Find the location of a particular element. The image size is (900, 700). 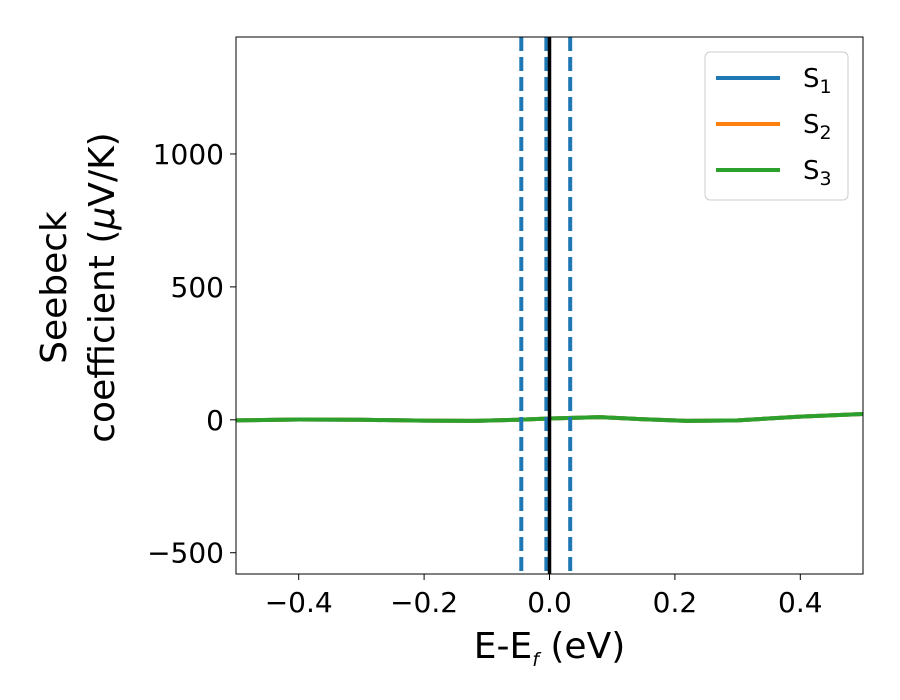

y-axis-label-line1: Seebeck is located at coordinates (54, 287).